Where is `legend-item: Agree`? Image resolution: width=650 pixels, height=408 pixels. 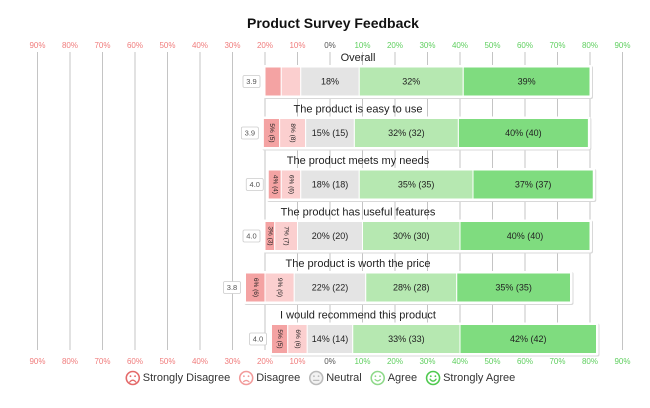
legend-item: Agree is located at coordinates (393, 378).